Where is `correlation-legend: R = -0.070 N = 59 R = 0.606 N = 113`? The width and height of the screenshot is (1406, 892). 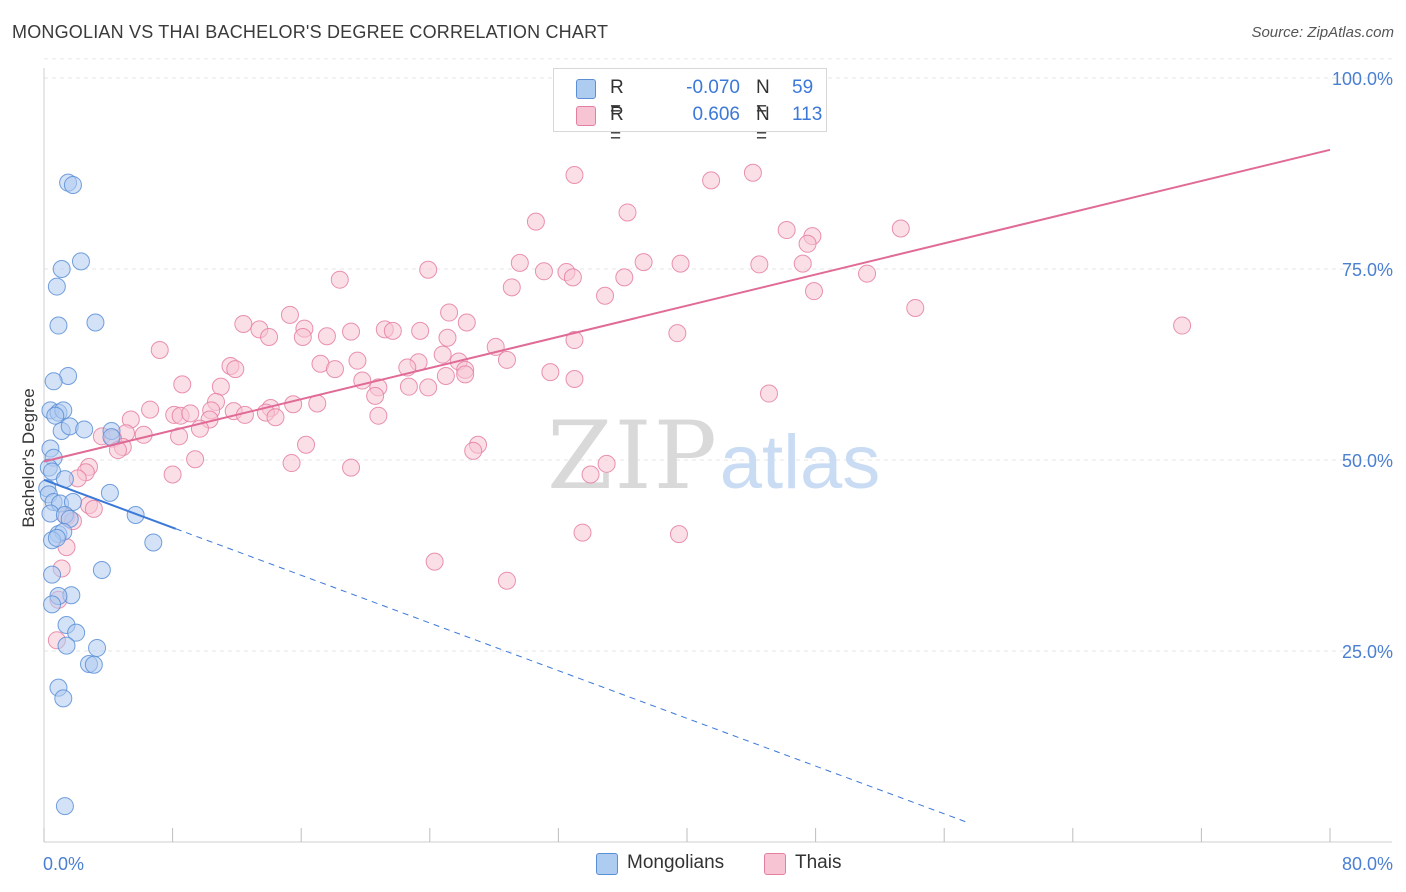 correlation-legend: R = -0.070 N = 59 R = 0.606 N = 113 is located at coordinates (690, 107).